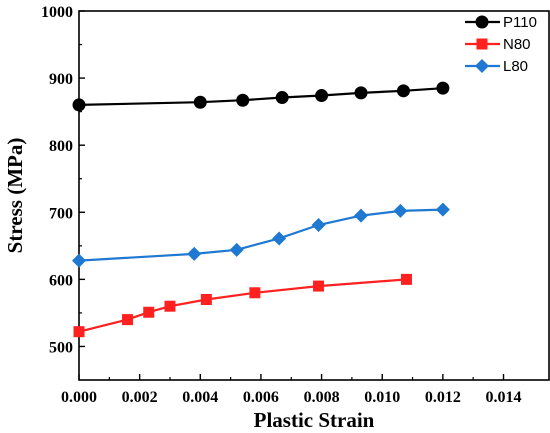 This screenshot has height=433, width=550. I want to click on y-tick-label: 600, so click(61, 280).